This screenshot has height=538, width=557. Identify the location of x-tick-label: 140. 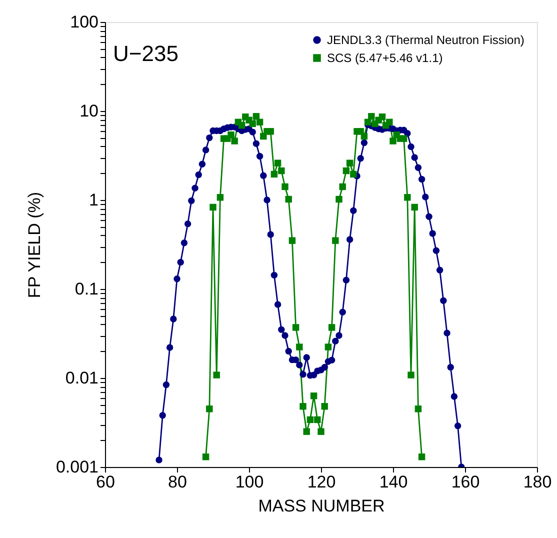
(393, 482).